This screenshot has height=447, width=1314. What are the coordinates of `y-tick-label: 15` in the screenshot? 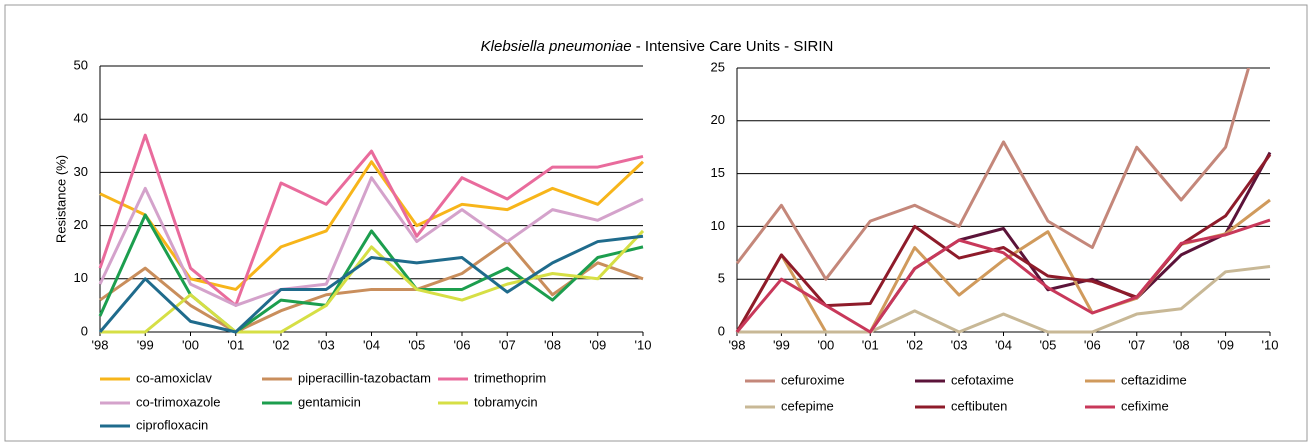 It's located at (718, 172).